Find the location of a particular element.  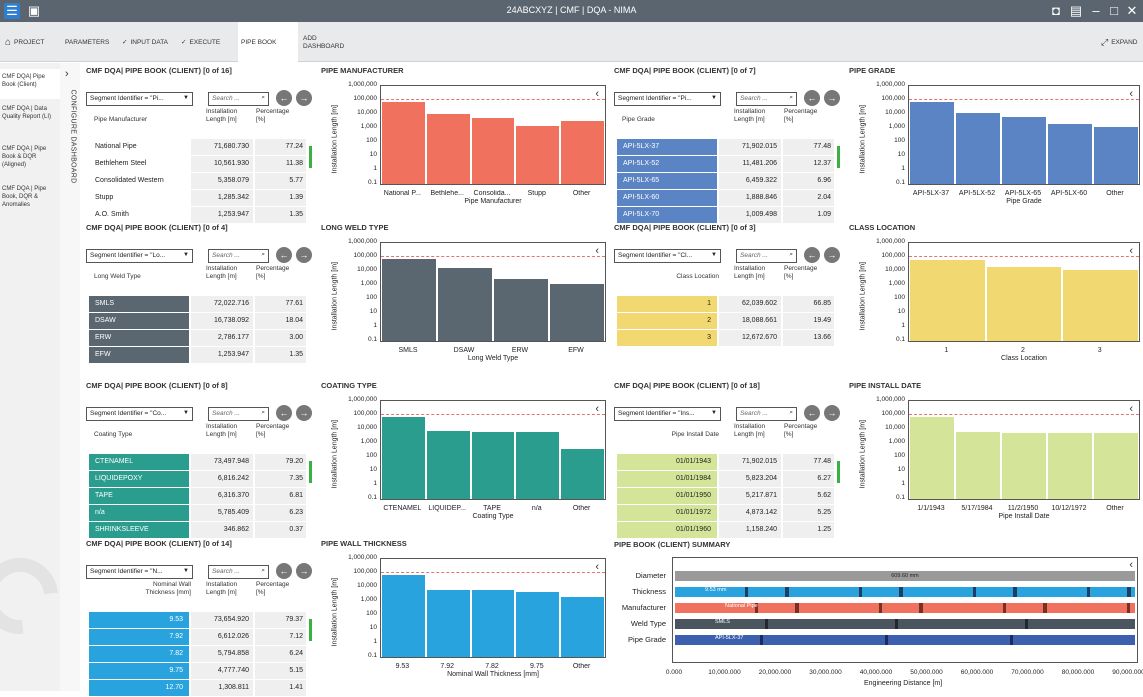

maximize-icon: □ is located at coordinates (1114, 11).